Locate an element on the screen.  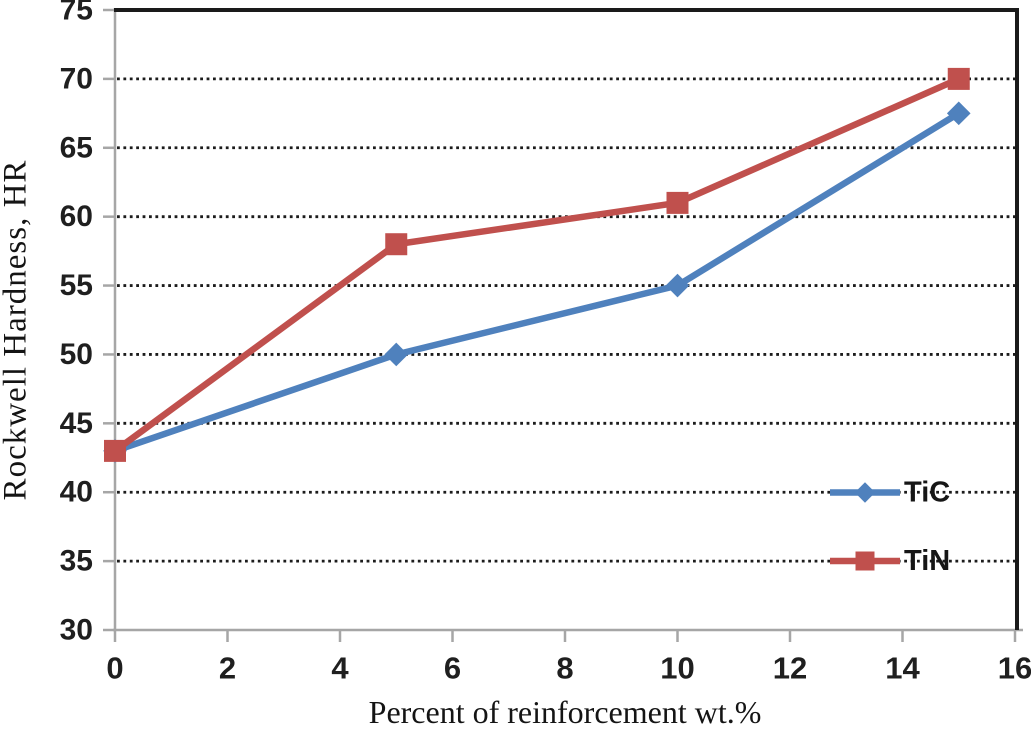
y-tick-label-60: 60 is located at coordinates (76, 216).